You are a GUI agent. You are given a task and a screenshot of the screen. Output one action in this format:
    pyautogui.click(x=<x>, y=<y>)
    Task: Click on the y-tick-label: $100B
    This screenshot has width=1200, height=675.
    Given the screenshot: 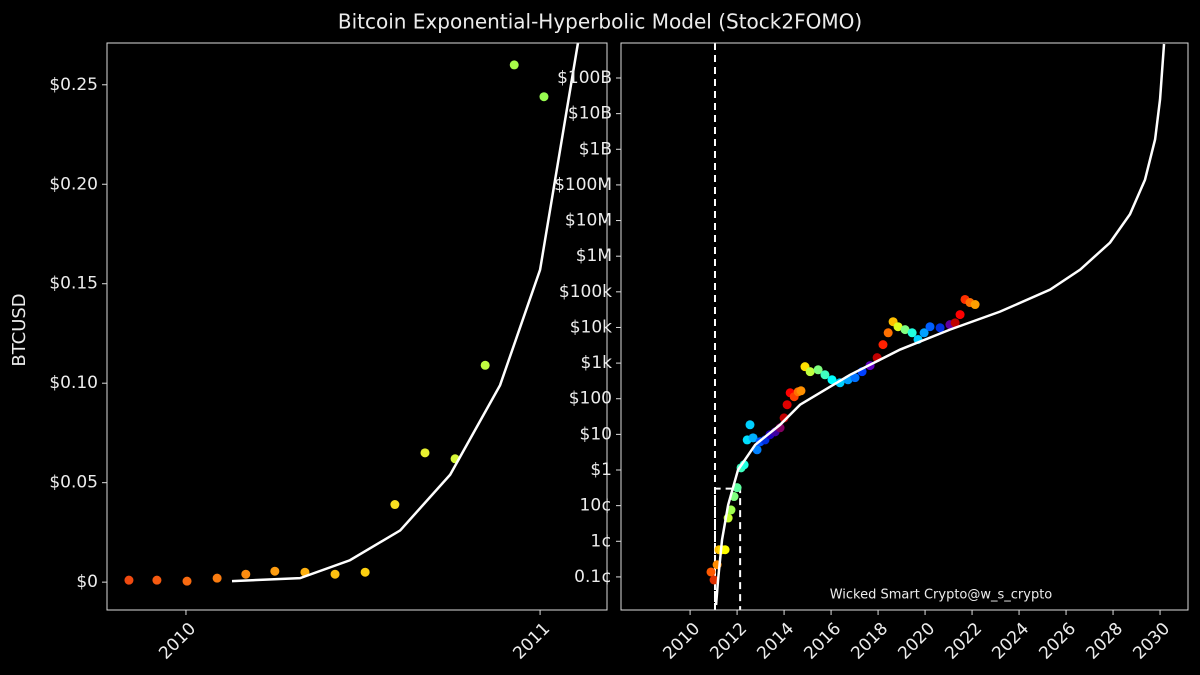 What is the action you would take?
    pyautogui.click(x=584, y=78)
    